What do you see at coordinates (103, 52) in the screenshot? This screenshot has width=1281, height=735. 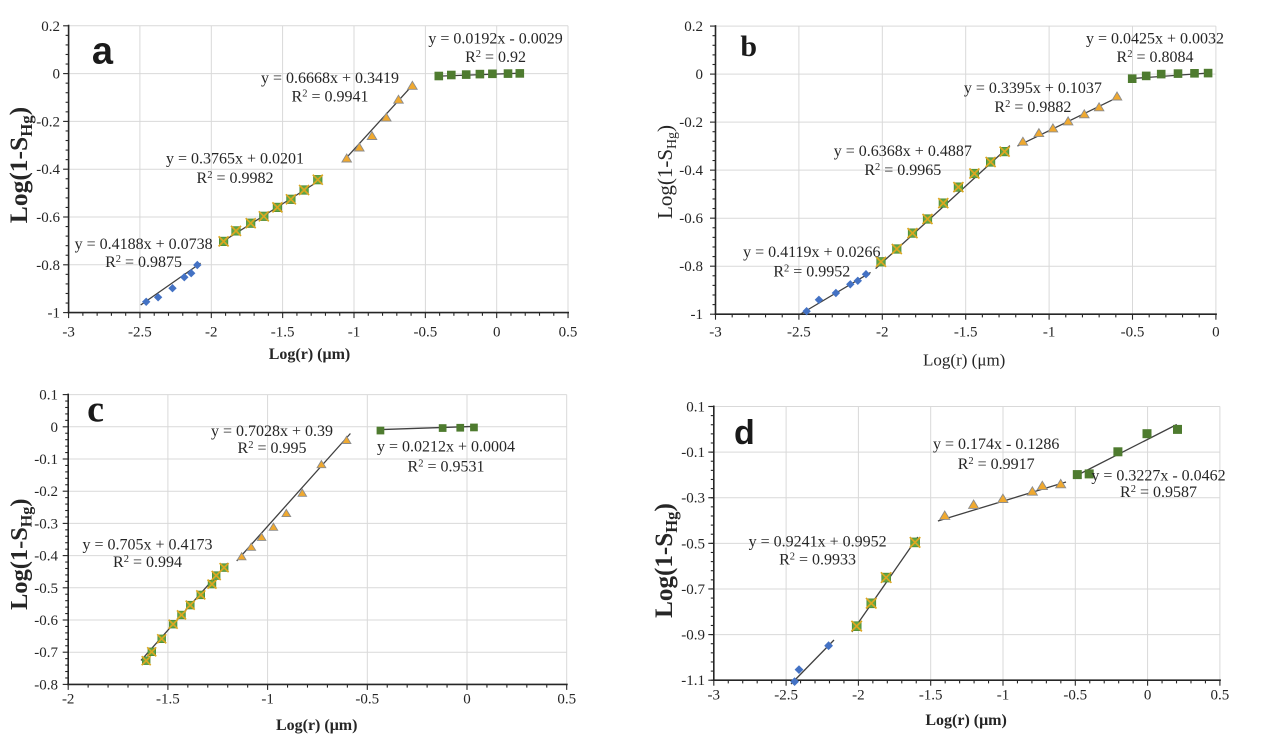 I see `svg-text: a` at bounding box center [103, 52].